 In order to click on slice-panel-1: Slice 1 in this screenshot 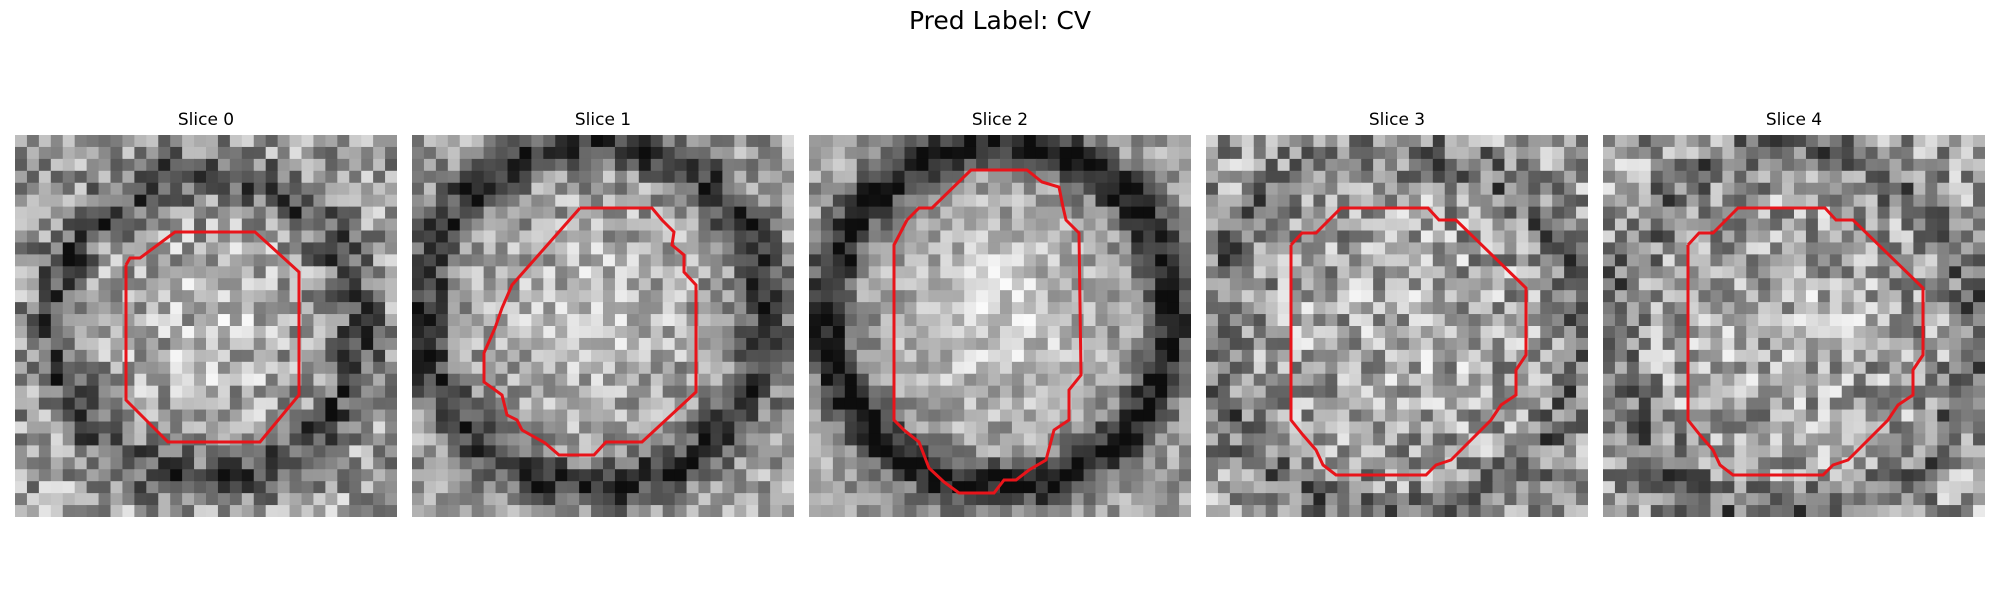, I will do `click(603, 312)`.